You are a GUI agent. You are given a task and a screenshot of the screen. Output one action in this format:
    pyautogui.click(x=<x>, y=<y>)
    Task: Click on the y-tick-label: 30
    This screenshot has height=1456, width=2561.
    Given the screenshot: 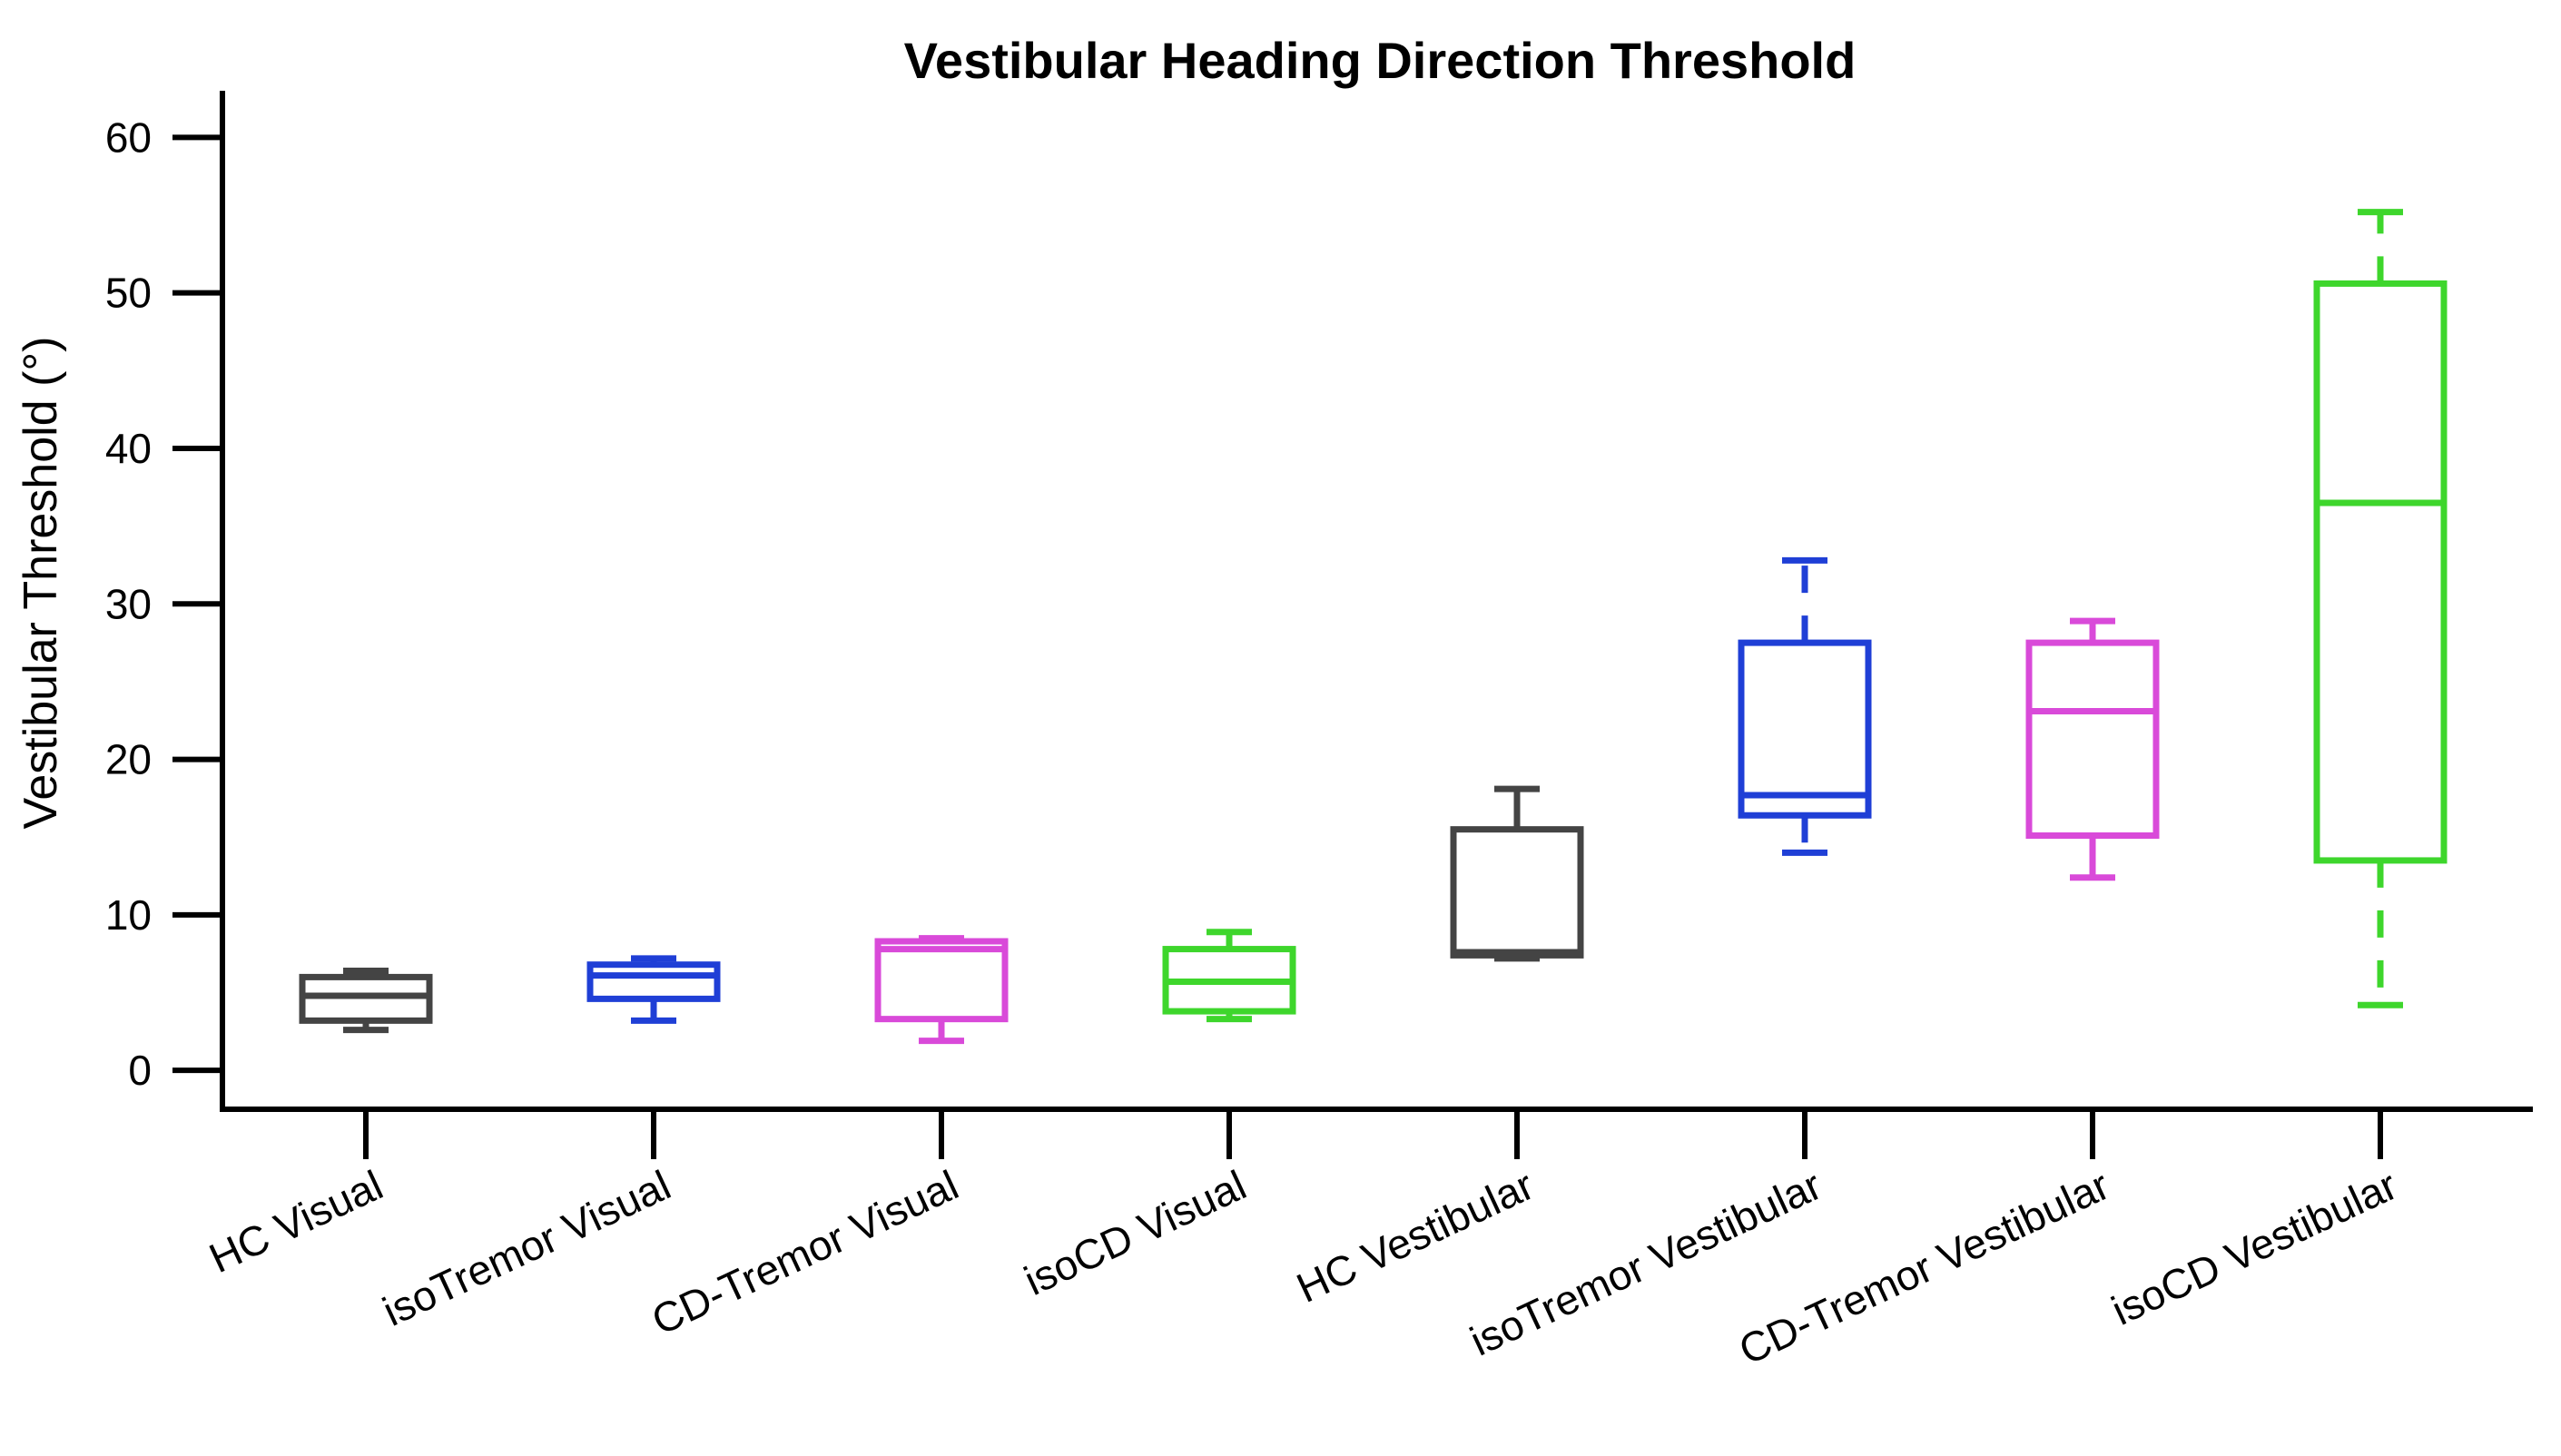 What is the action you would take?
    pyautogui.click(x=128, y=604)
    